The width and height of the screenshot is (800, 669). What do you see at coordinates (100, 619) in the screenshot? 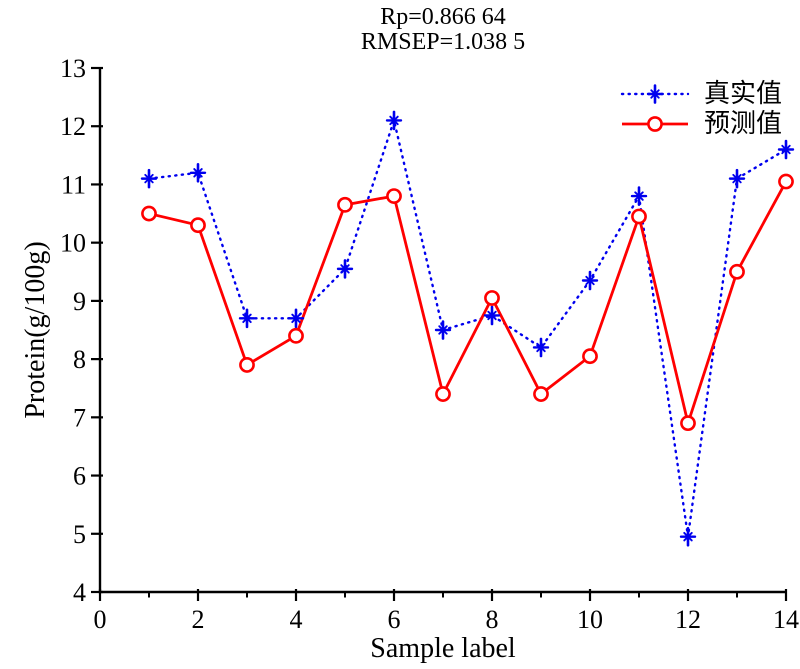
I see `x-tick-label: 0` at bounding box center [100, 619].